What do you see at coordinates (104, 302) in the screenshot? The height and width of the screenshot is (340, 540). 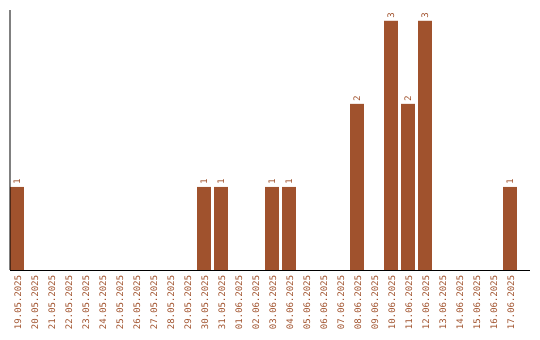 I see `x-tick-label: 24.05.2025` at bounding box center [104, 302].